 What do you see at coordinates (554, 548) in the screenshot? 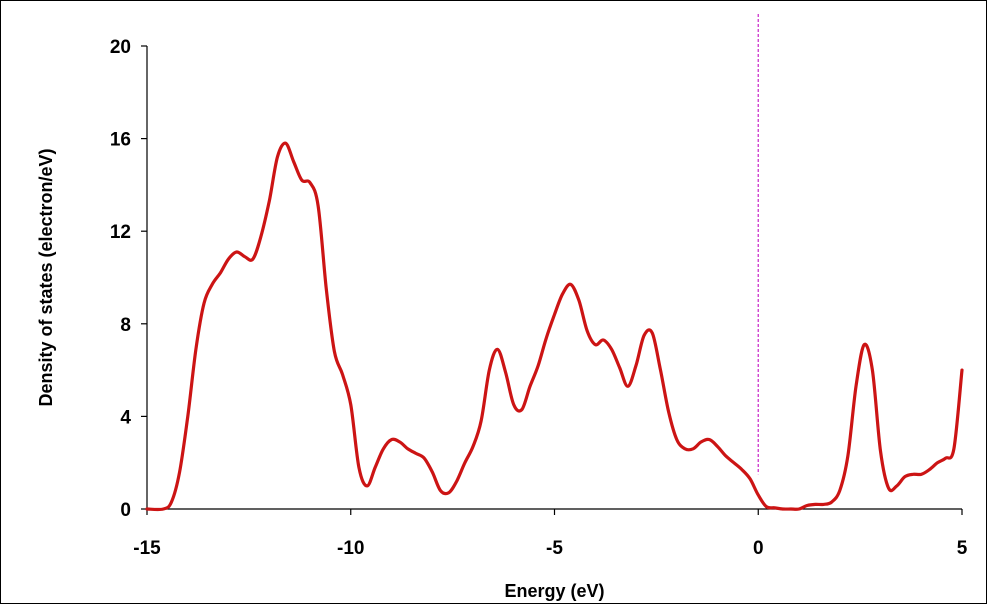
I see `x-tick-label: -5` at bounding box center [554, 548].